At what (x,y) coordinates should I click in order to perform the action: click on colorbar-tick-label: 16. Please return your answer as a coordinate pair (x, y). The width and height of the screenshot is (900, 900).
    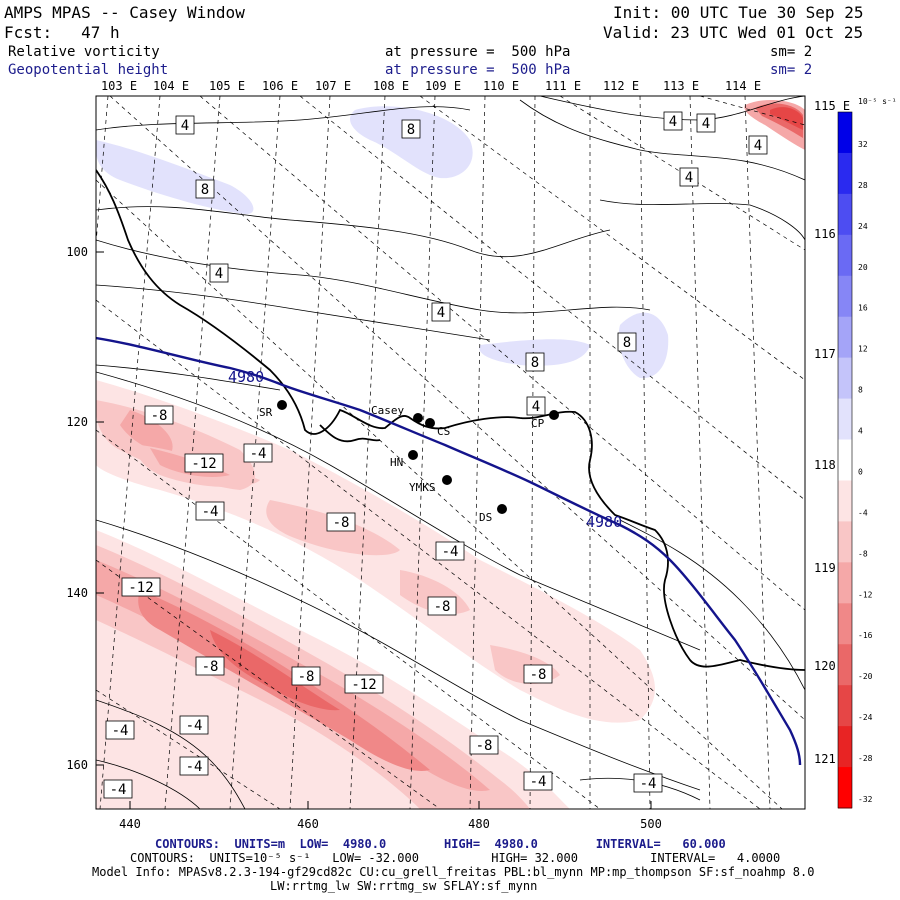
    Looking at the image, I should click on (863, 308).